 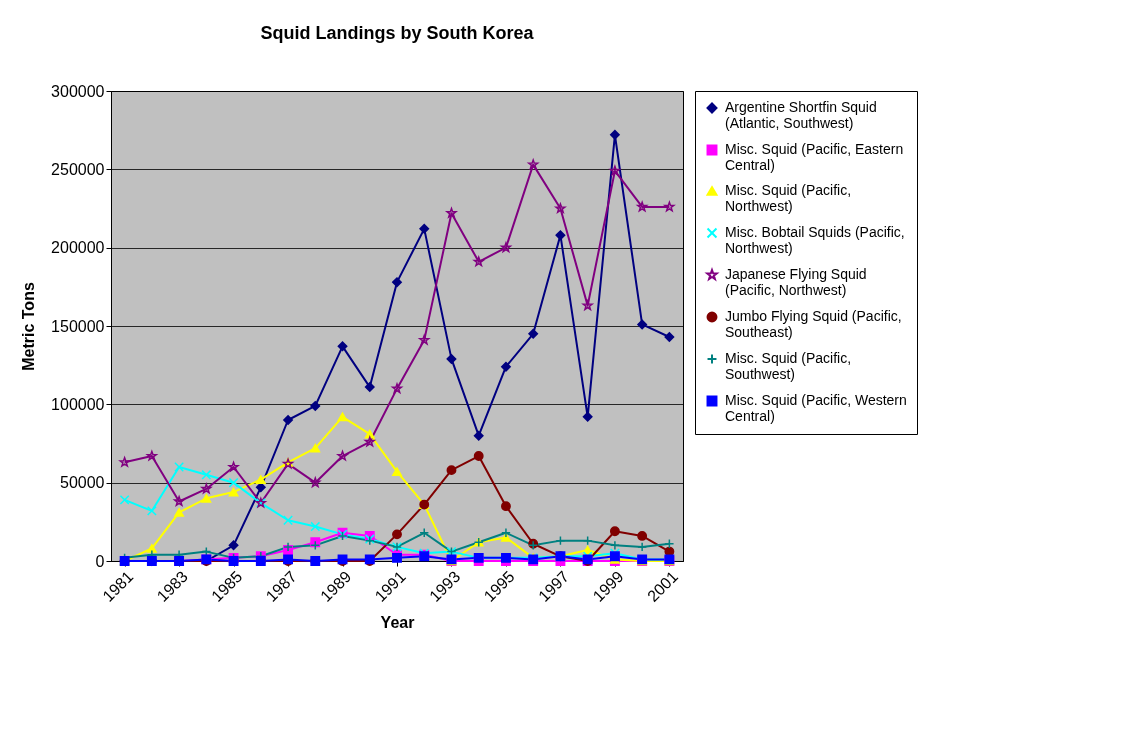 I want to click on chart-title: Squid Landings by South Korea, so click(x=397, y=33).